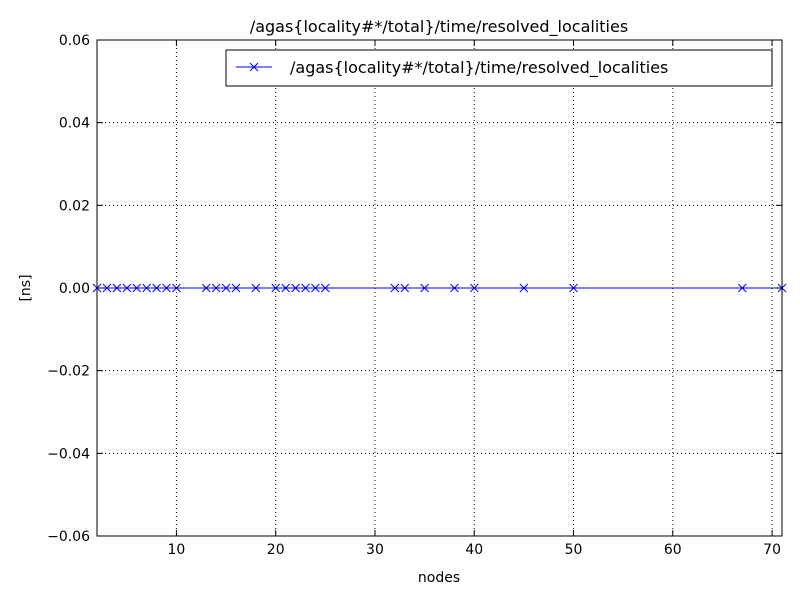 The image size is (800, 600). Describe the element at coordinates (74, 124) in the screenshot. I see `y-tick-label: 0.04` at that location.